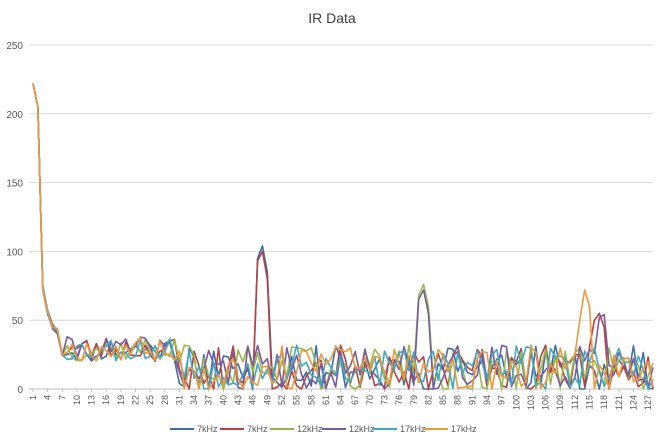 The height and width of the screenshot is (447, 664). I want to click on y-tick-label: 250, so click(14, 46).